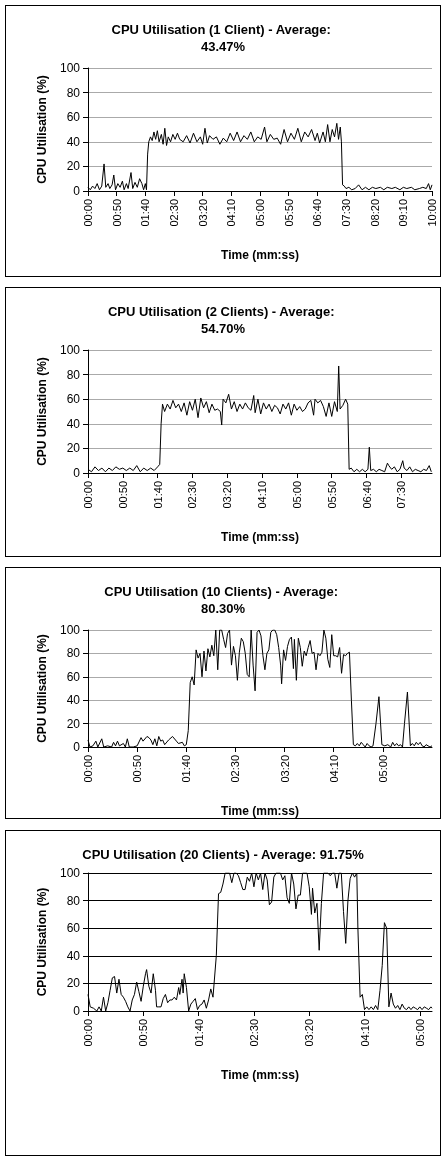 The height and width of the screenshot is (1164, 446). Describe the element at coordinates (223, 38) in the screenshot. I see `chart-title: CPU Utilisation (1 Client) - Average: 43.47%` at that location.